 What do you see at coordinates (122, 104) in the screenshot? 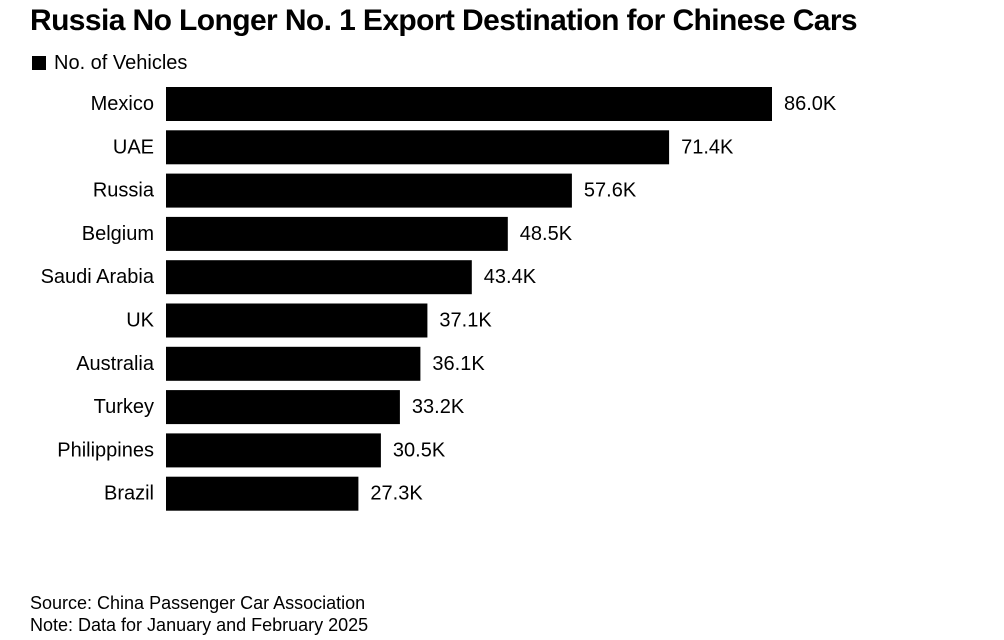
I see `category-label: Mexico` at bounding box center [122, 104].